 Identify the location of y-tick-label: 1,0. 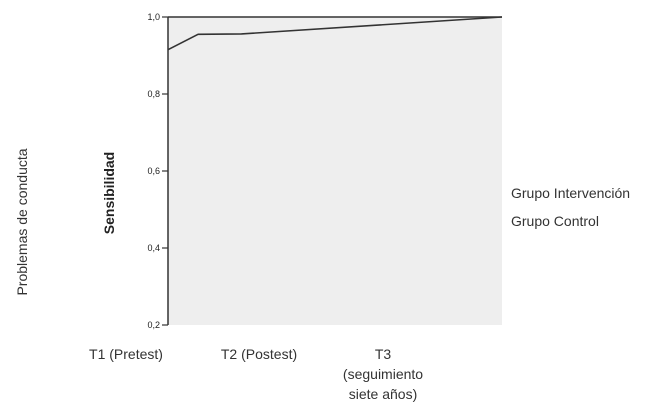
(153, 17).